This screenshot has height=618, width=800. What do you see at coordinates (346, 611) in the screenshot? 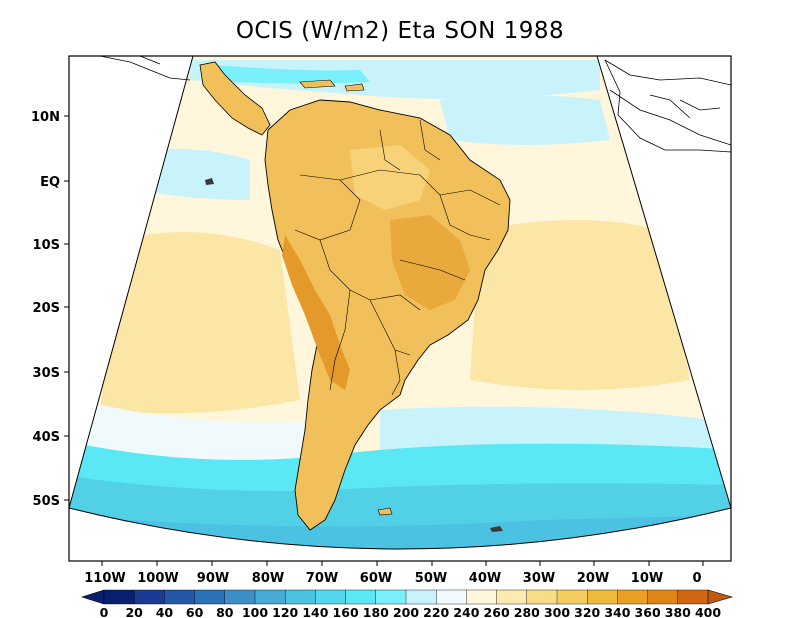
I see `colorbar-tick-label: 160` at bounding box center [346, 611].